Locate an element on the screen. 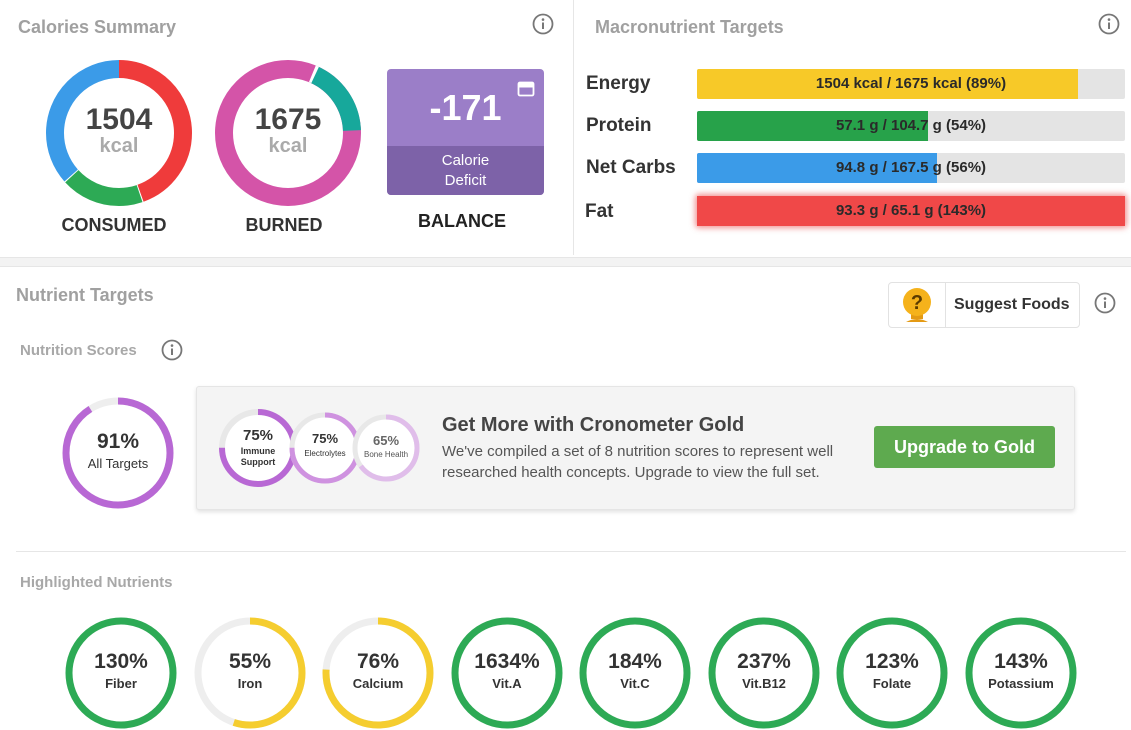 This screenshot has height=730, width=1131. panel-divider is located at coordinates (573, 127).